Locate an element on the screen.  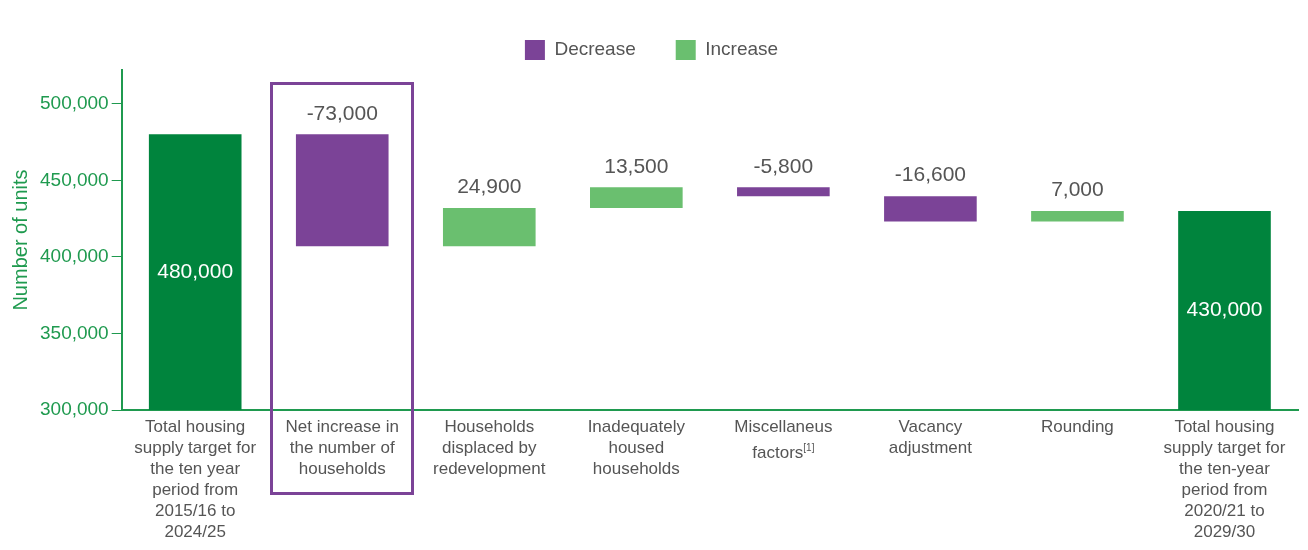
x-tick-label: Total housing supply target for the ten year period from 2015/16 to 2024/25 is located at coordinates (195, 479).